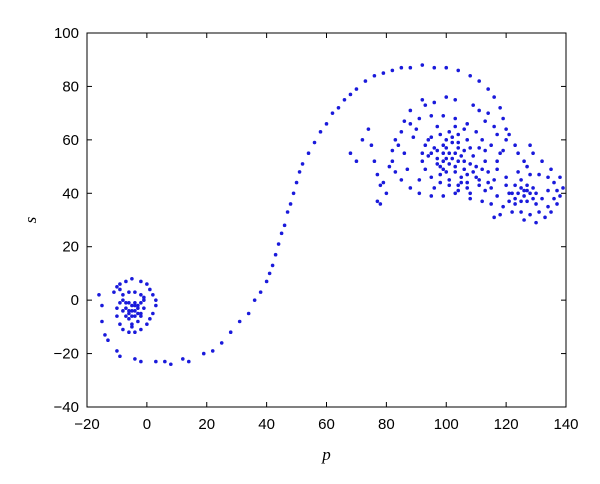  What do you see at coordinates (326, 454) in the screenshot?
I see `x-axis-title: p` at bounding box center [326, 454].